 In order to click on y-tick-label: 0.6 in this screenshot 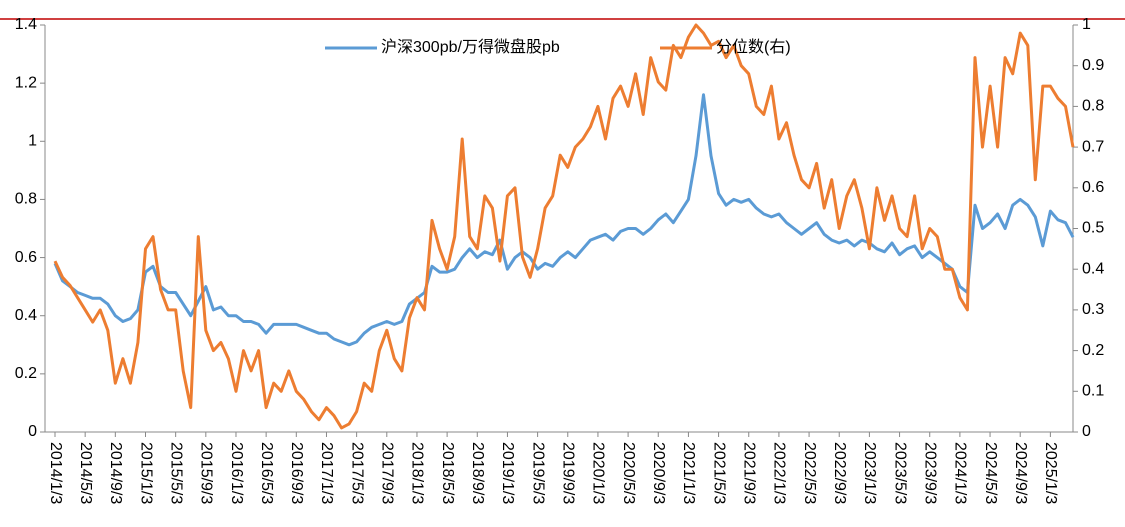, I will do `click(26, 257)`.